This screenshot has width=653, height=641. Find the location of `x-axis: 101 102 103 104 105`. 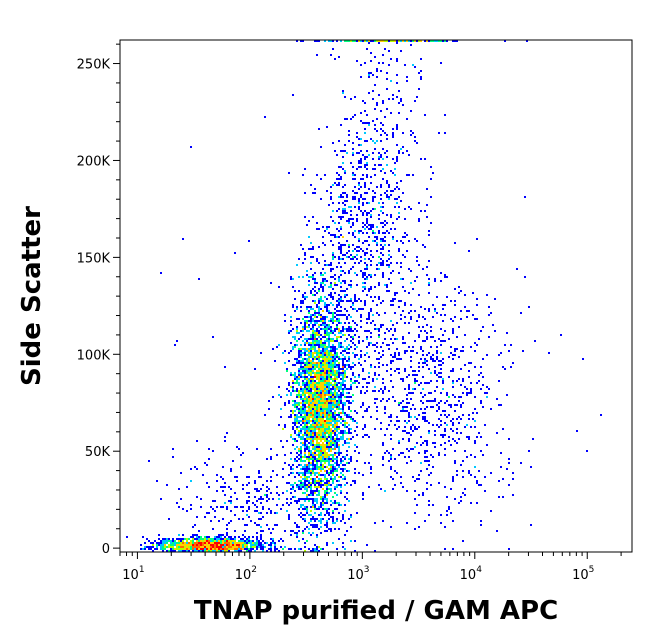

x-axis: 101 102 103 104 105 is located at coordinates (370, 567).